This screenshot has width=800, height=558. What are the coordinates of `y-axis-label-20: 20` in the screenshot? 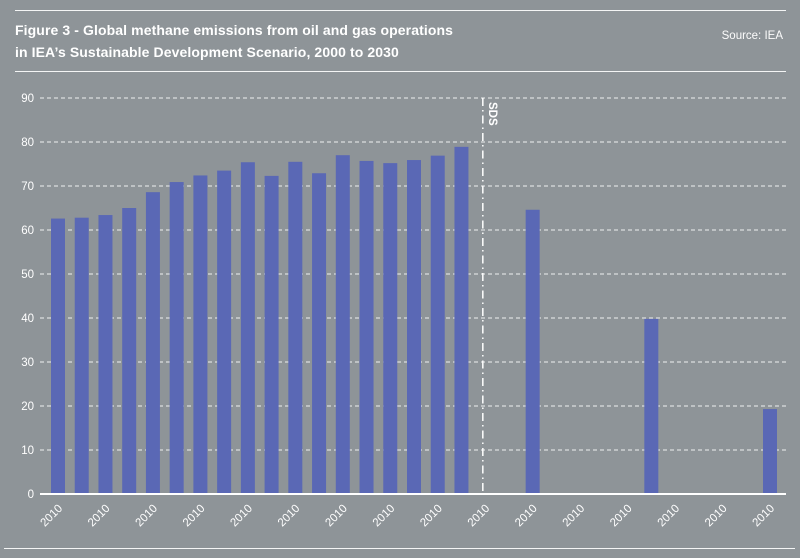 It's located at (27, 407).